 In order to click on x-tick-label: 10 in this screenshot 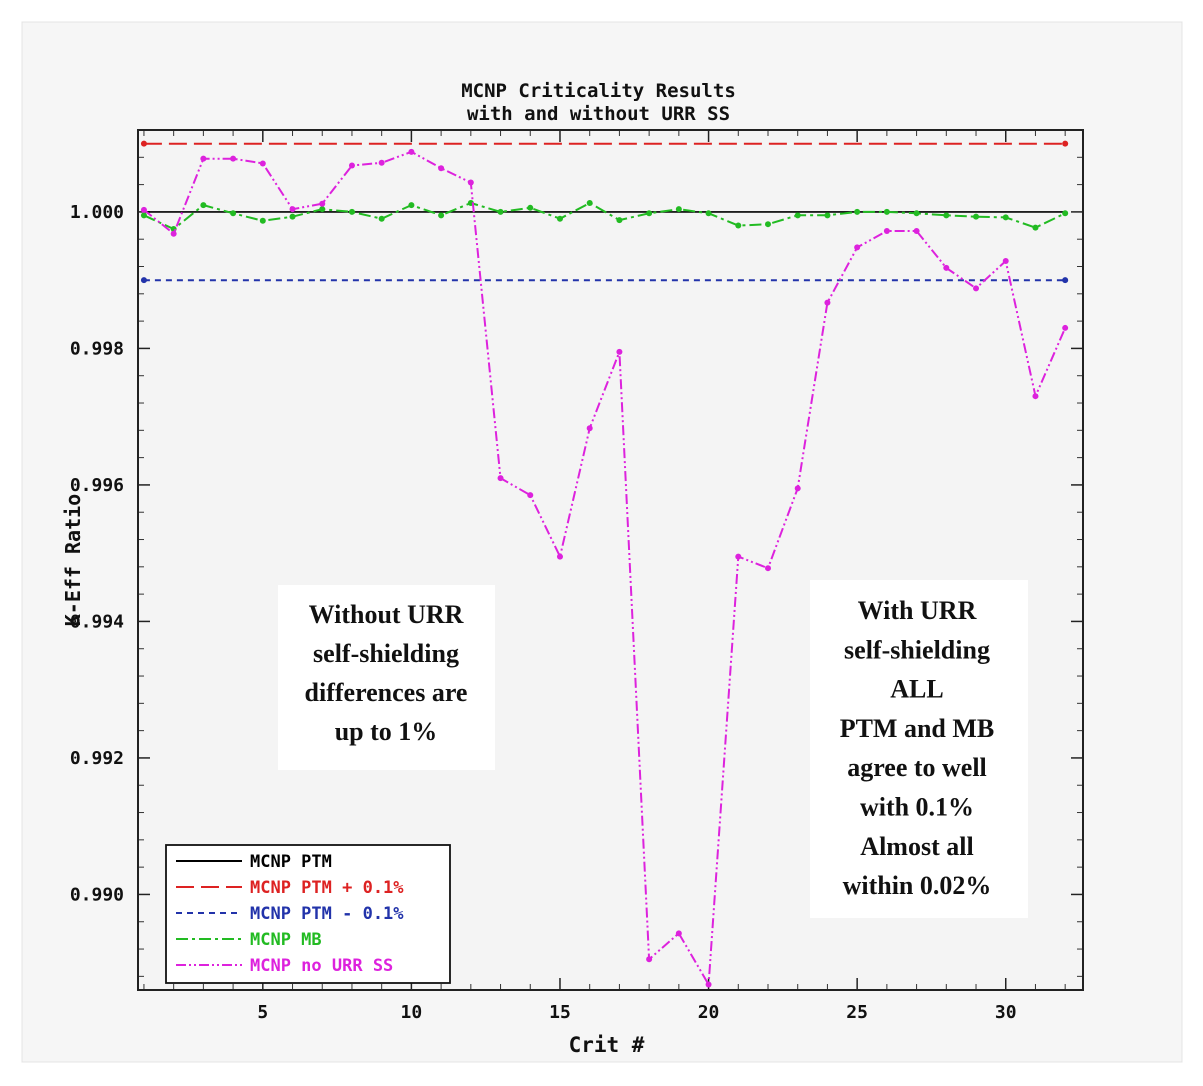, I will do `click(412, 1012)`.